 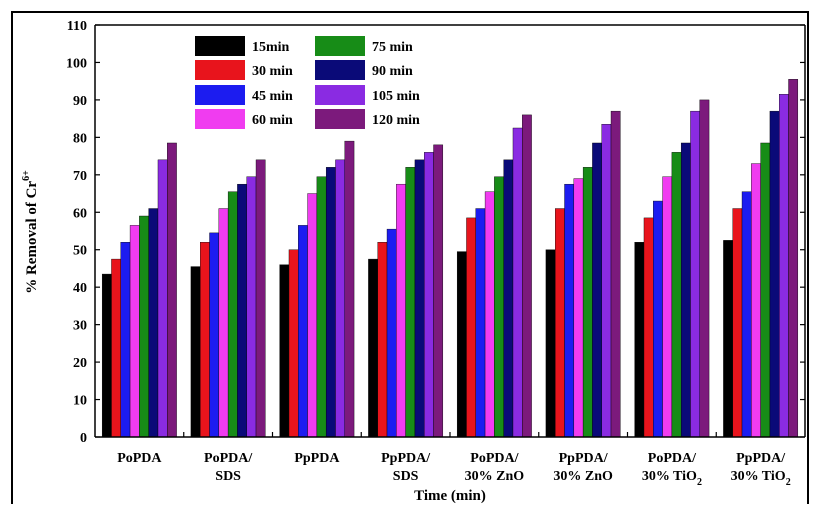 I want to click on y-tick-label: 80, so click(x=80, y=138).